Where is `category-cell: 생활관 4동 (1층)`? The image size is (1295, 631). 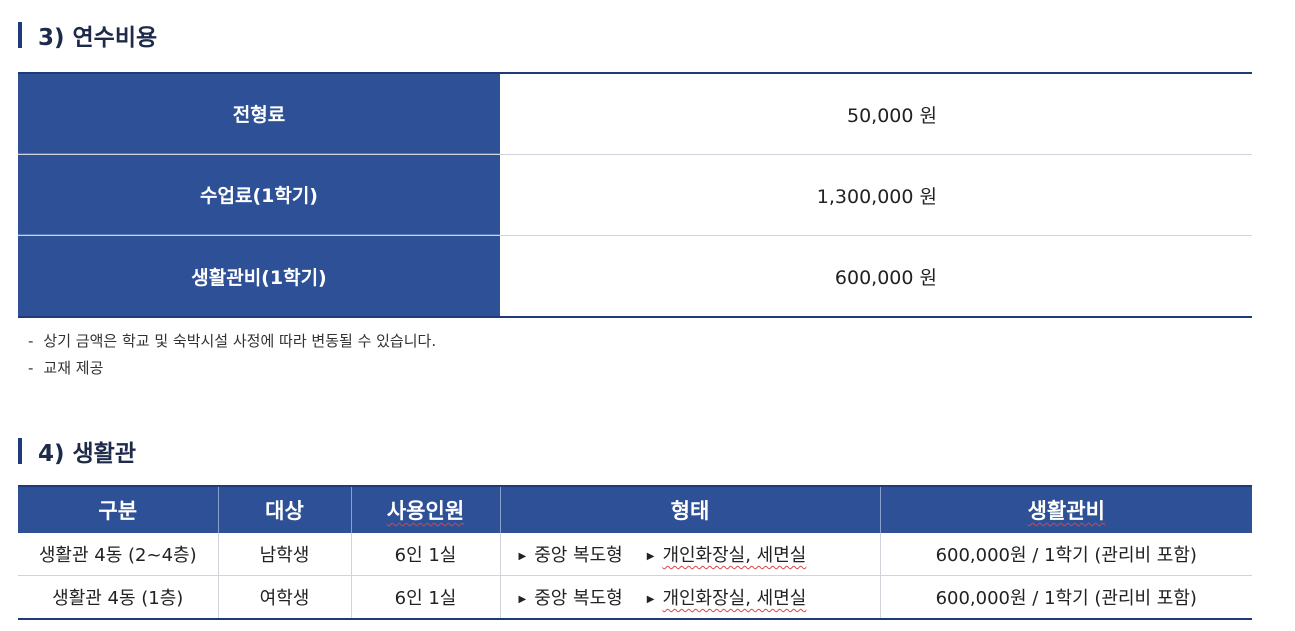
category-cell: 생활관 4동 (1층) is located at coordinates (118, 597).